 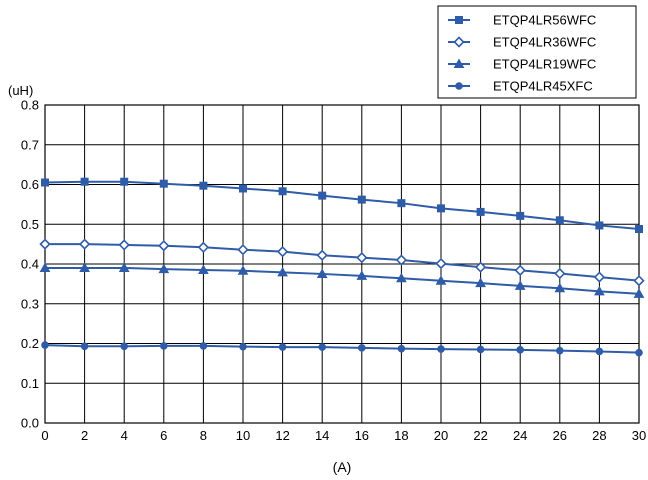 I want to click on y-tick-labels: 0.0 0.1 0.2 0.3 0.4 0.5 0.6 0.7 0.8, so click(x=30, y=264).